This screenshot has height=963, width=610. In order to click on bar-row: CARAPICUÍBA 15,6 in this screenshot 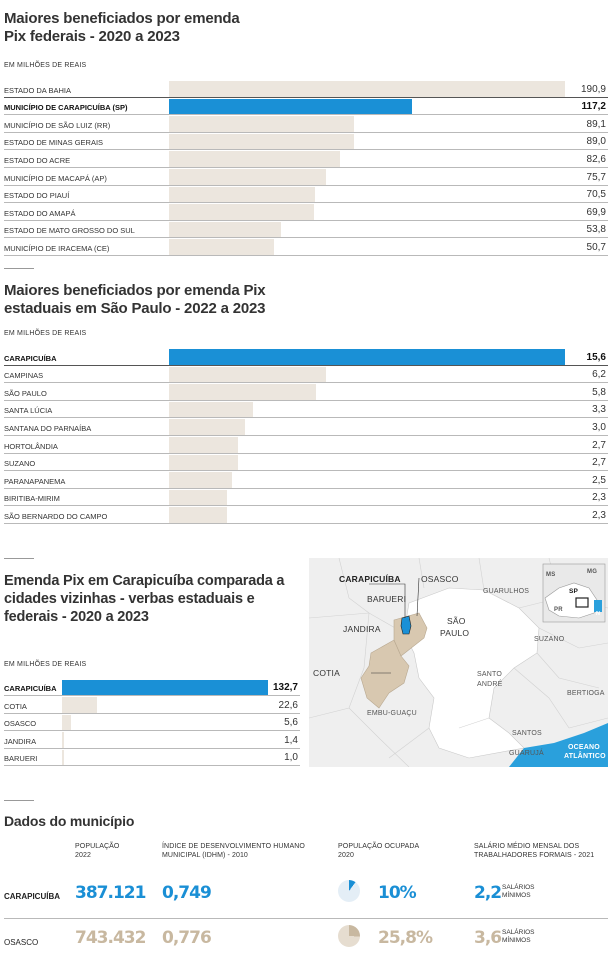, I will do `click(306, 357)`.